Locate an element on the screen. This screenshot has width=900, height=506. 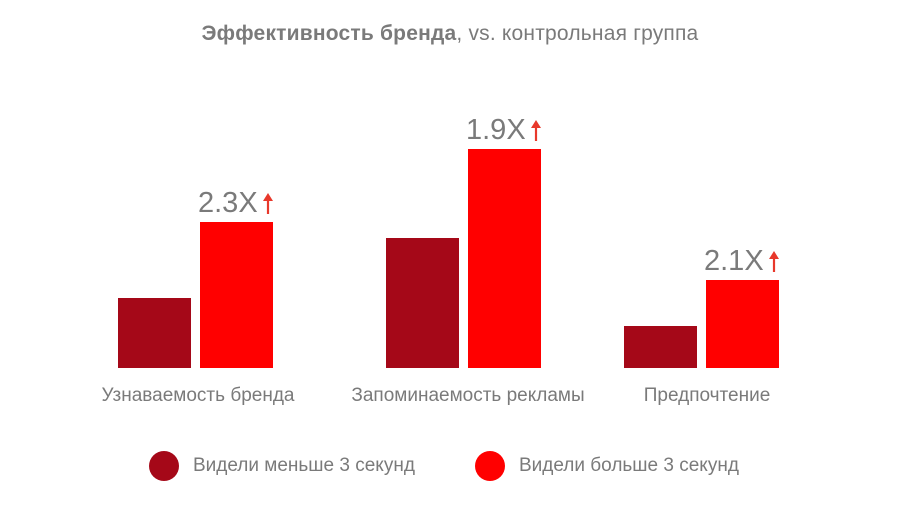
category-label-0: Узнаваемость бренда is located at coordinates (198, 395).